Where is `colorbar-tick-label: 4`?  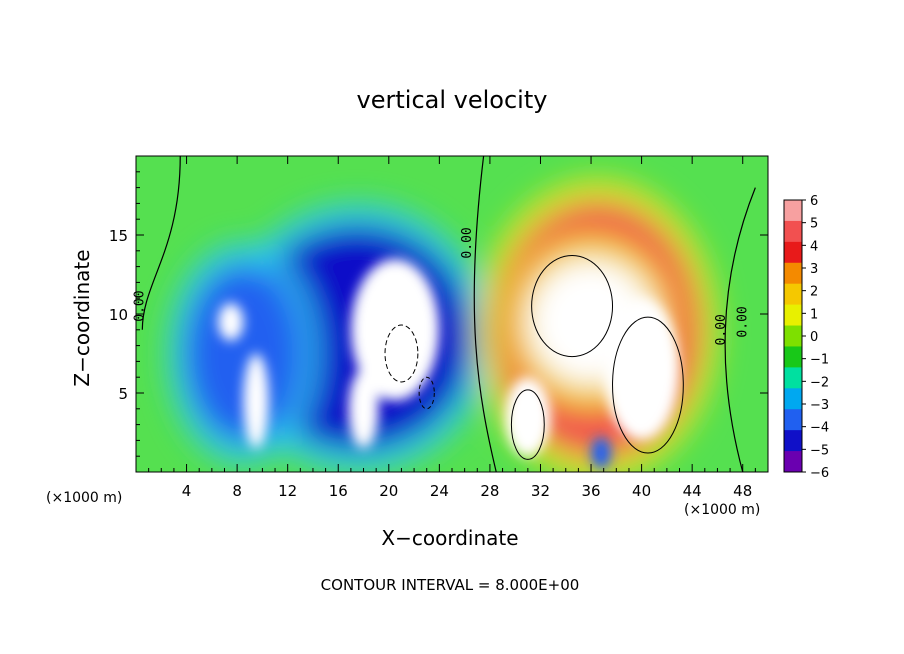 colorbar-tick-label: 4 is located at coordinates (814, 246).